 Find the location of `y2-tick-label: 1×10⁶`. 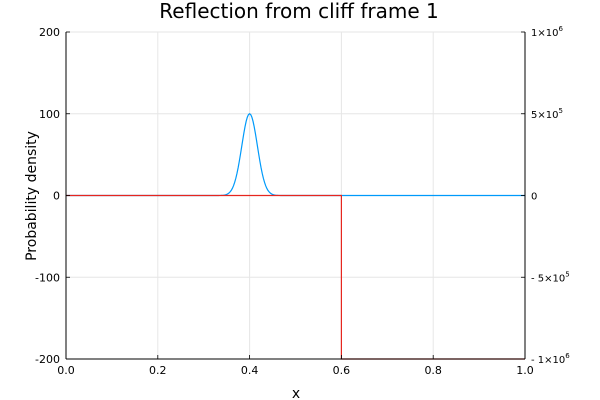

y2-tick-label: 1×10⁶ is located at coordinates (547, 32).